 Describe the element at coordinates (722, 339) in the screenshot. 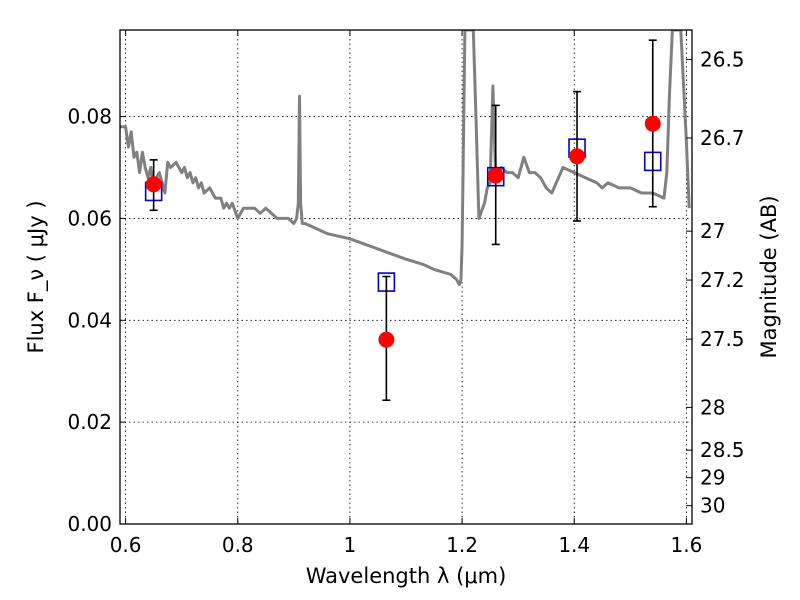

I see `mag-tick-label: 27.5` at that location.